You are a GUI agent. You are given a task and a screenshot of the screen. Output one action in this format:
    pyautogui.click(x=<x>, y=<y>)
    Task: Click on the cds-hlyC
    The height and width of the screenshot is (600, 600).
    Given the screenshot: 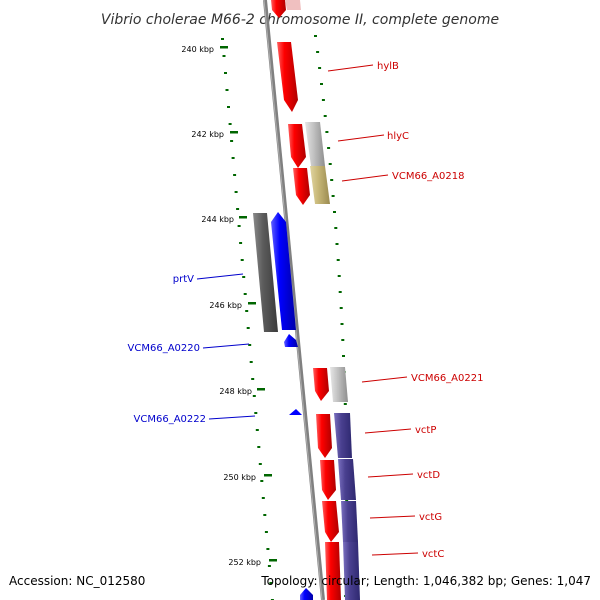 What is the action you would take?
    pyautogui.click(x=297, y=146)
    